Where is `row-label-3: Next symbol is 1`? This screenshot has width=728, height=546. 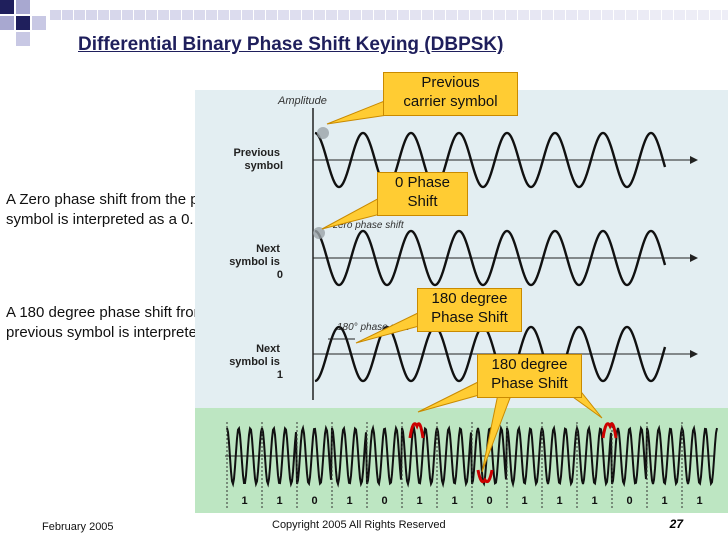
row-label-3: Next symbol is 1 is located at coordinates (256, 362).